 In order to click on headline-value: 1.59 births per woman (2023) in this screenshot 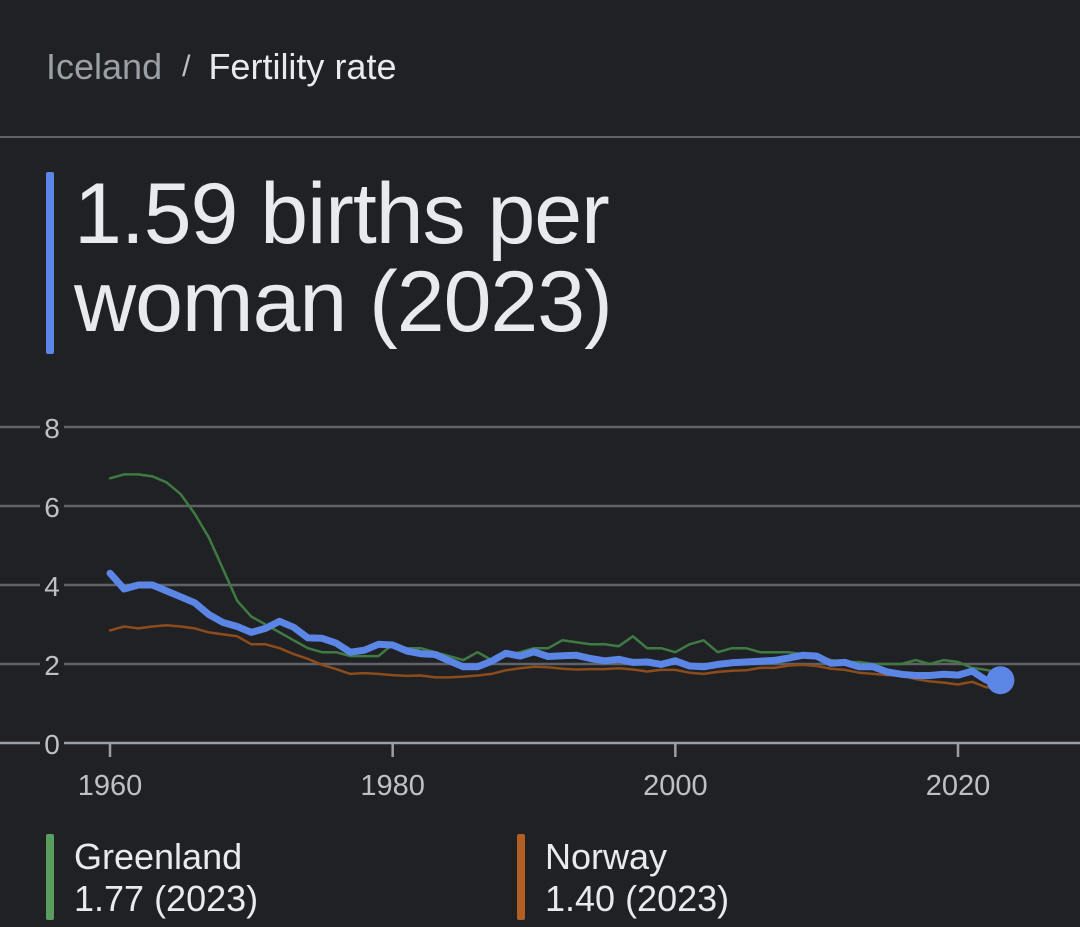, I will do `click(343, 258)`.